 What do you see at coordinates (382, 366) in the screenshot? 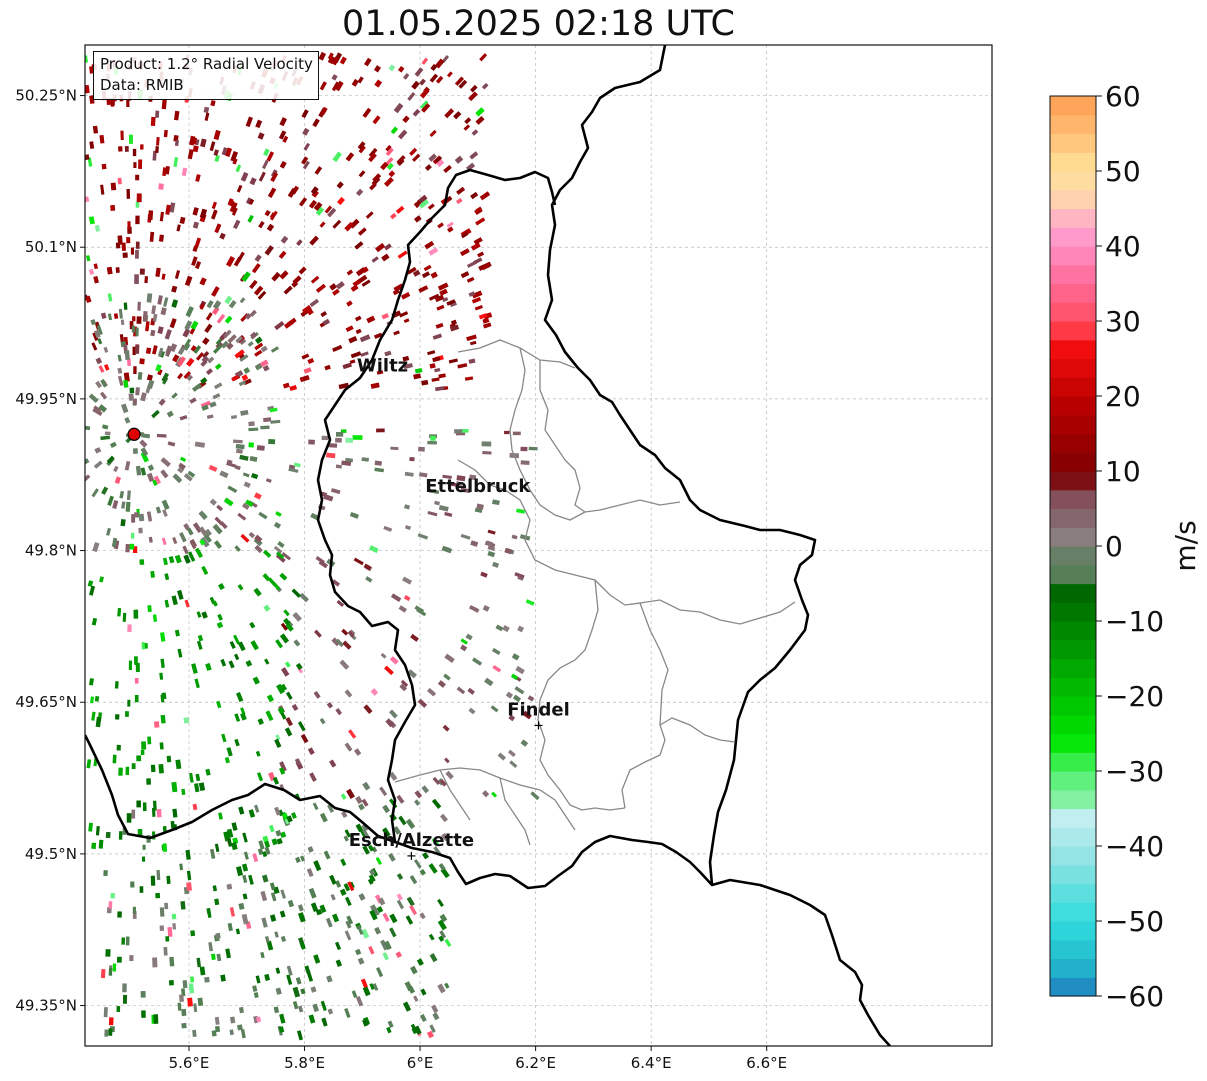
I see `city-label: Wiltz` at bounding box center [382, 366].